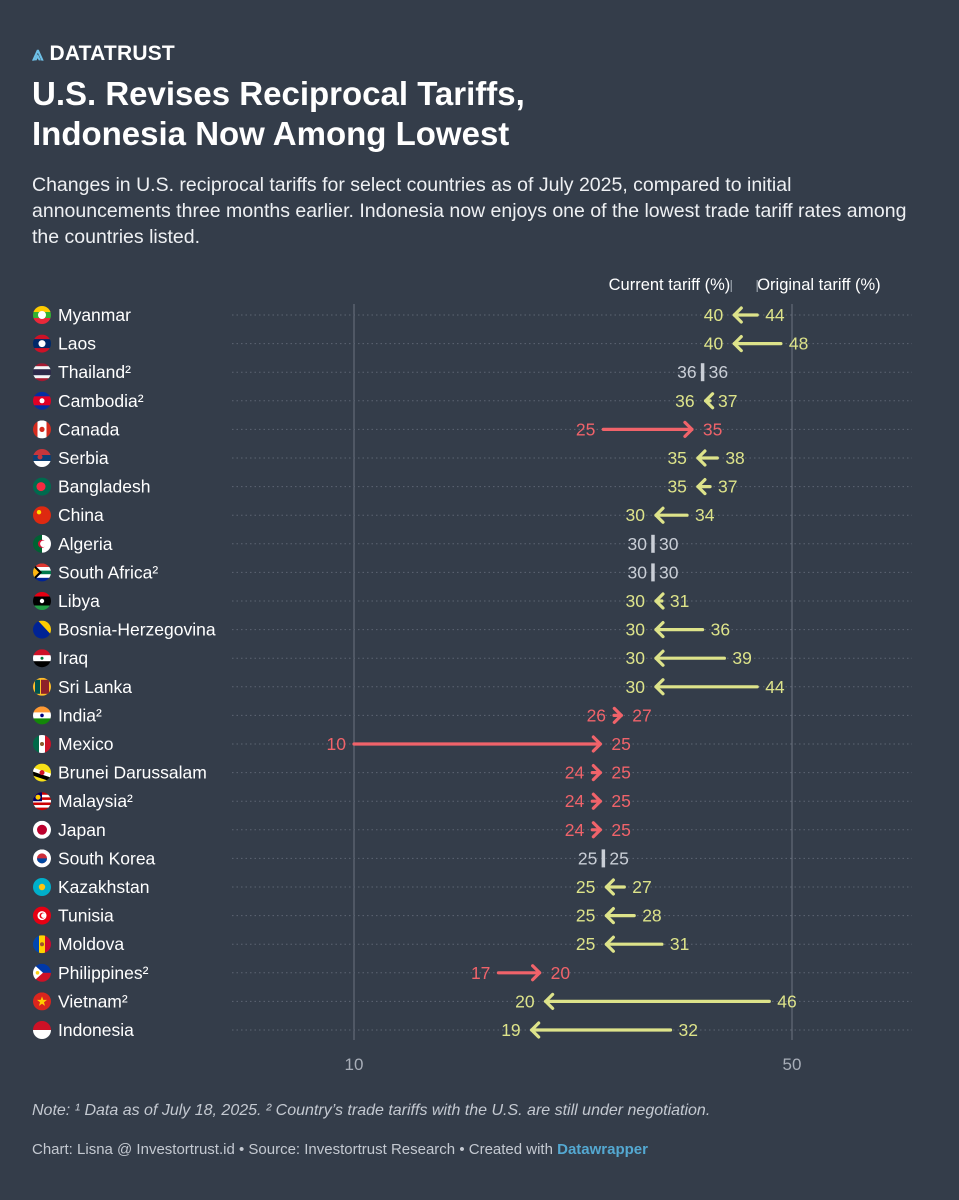  What do you see at coordinates (472, 372) in the screenshot?
I see `row-thailand: Thailand² 36 36` at bounding box center [472, 372].